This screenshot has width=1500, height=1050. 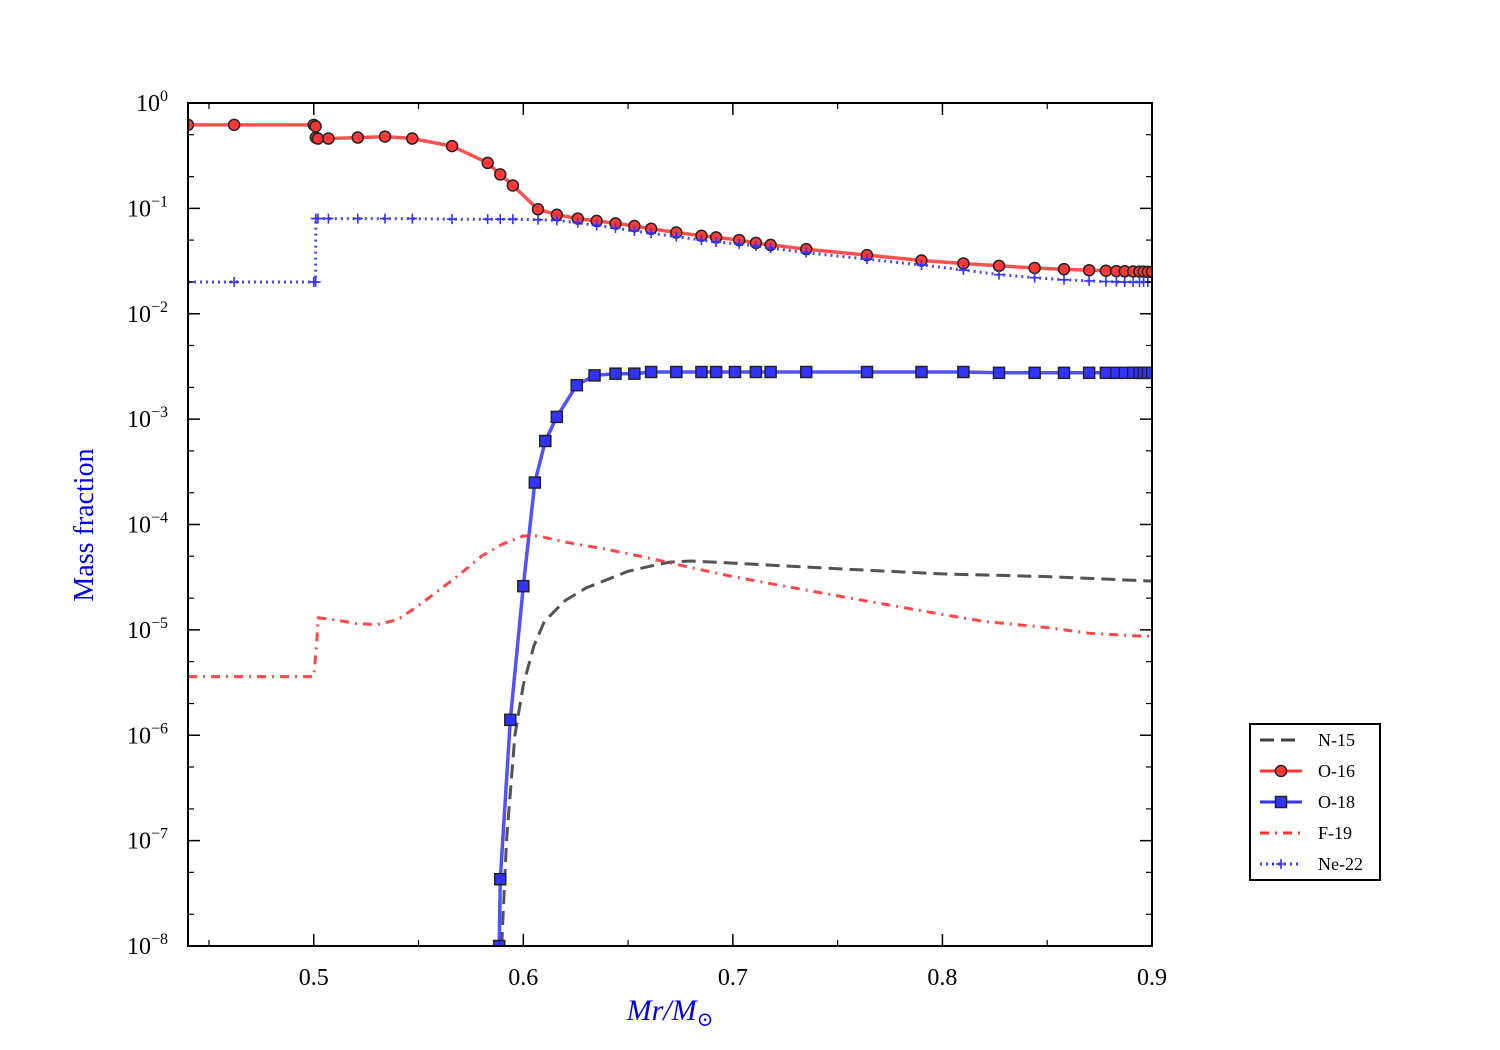 I want to click on legend-label: O-16, so click(x=1336, y=771).